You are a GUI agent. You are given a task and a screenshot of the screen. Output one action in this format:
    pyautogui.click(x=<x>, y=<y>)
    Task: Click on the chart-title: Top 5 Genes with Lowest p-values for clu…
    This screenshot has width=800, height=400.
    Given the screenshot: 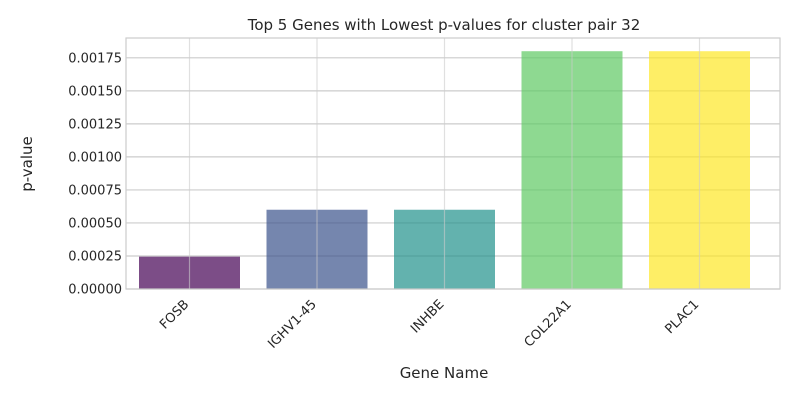 What is the action you would take?
    pyautogui.click(x=444, y=25)
    